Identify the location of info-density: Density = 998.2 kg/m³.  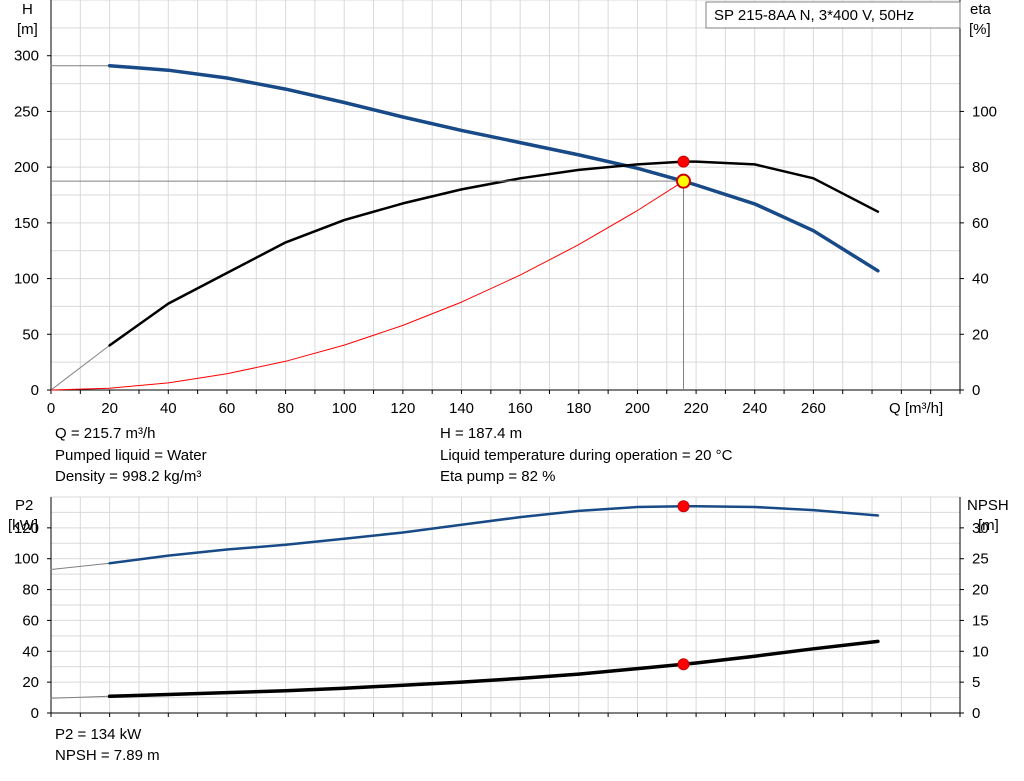
(128, 476).